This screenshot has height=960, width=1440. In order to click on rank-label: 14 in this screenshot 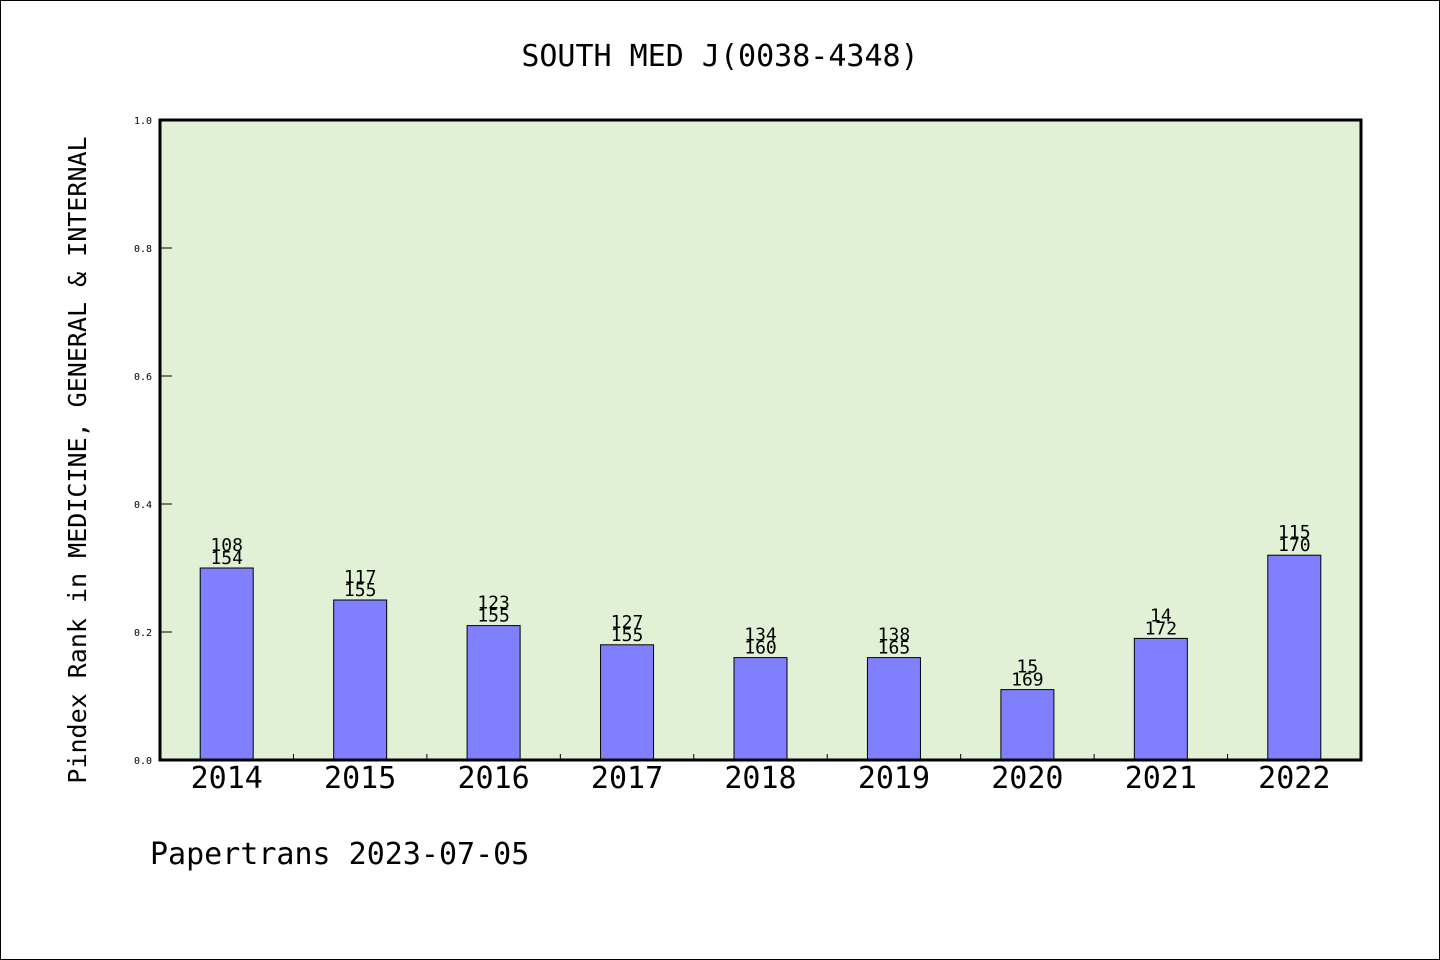, I will do `click(1161, 615)`.